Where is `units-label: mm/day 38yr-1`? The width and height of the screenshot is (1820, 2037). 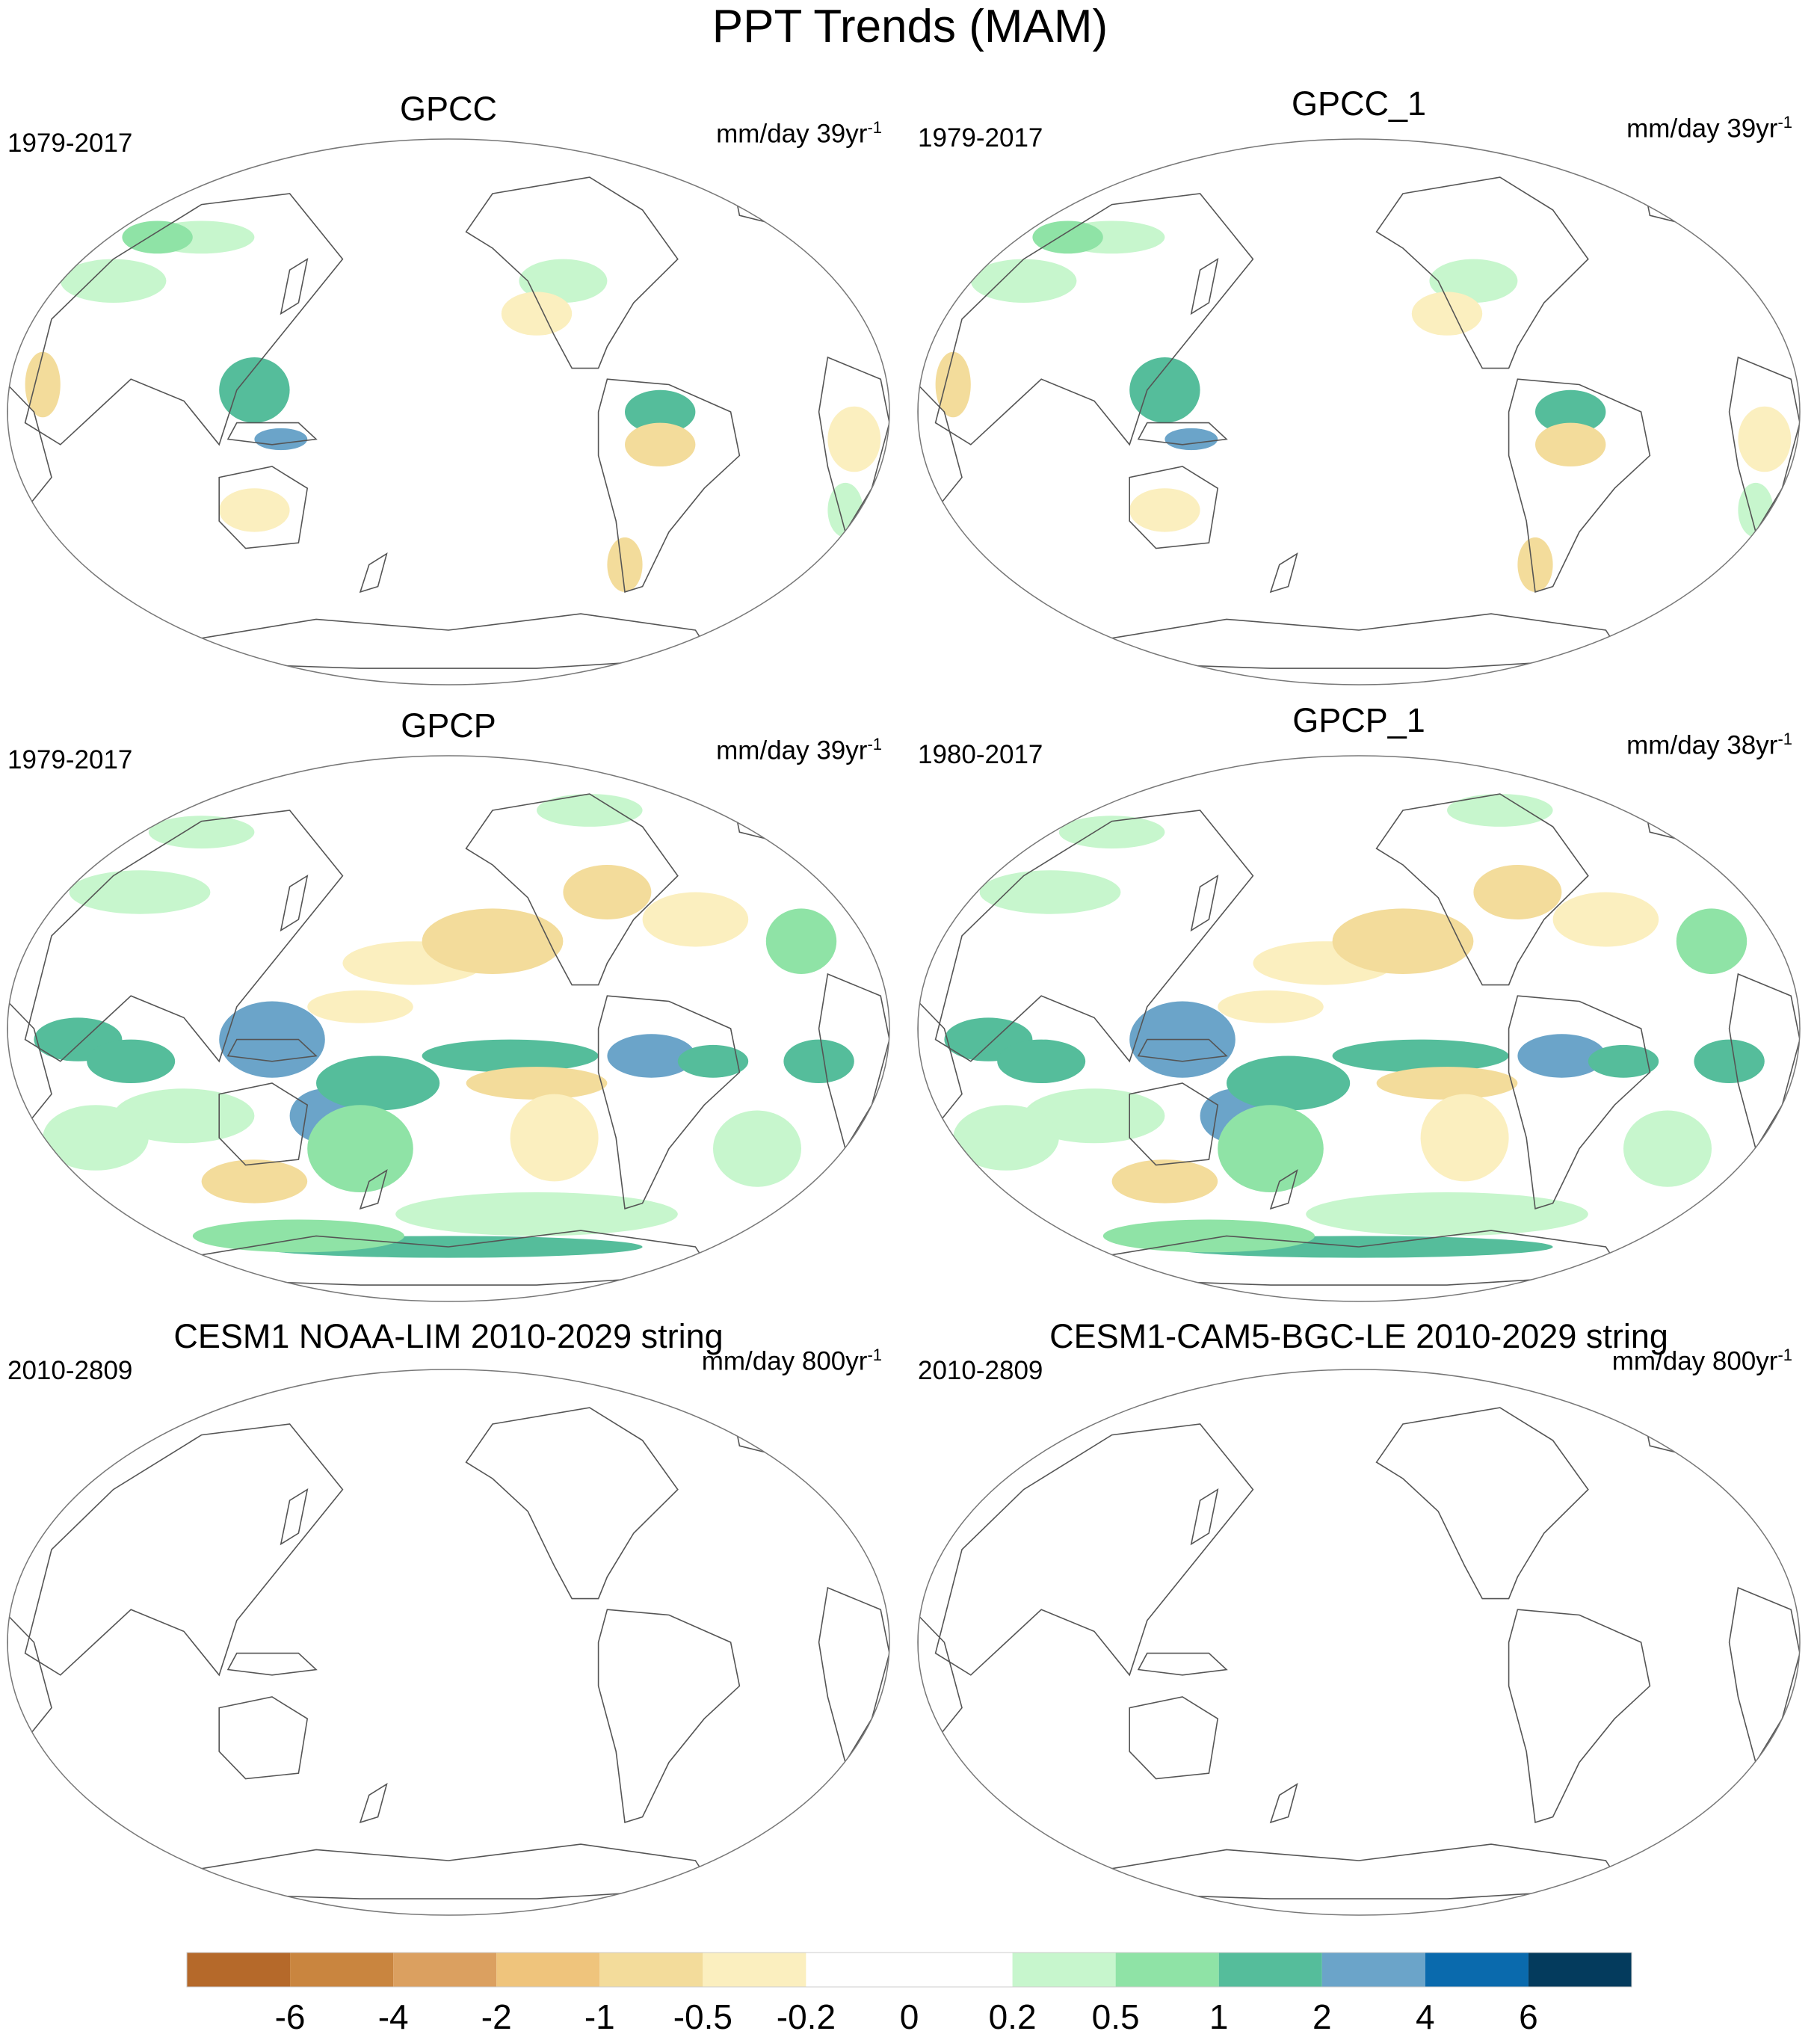 units-label: mm/day 38yr-1 is located at coordinates (1709, 745).